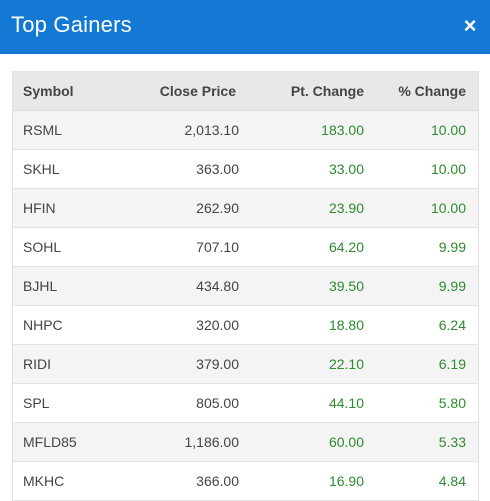 This screenshot has width=490, height=501. What do you see at coordinates (301, 403) in the screenshot?
I see `pt-change-cell: 44.10` at bounding box center [301, 403].